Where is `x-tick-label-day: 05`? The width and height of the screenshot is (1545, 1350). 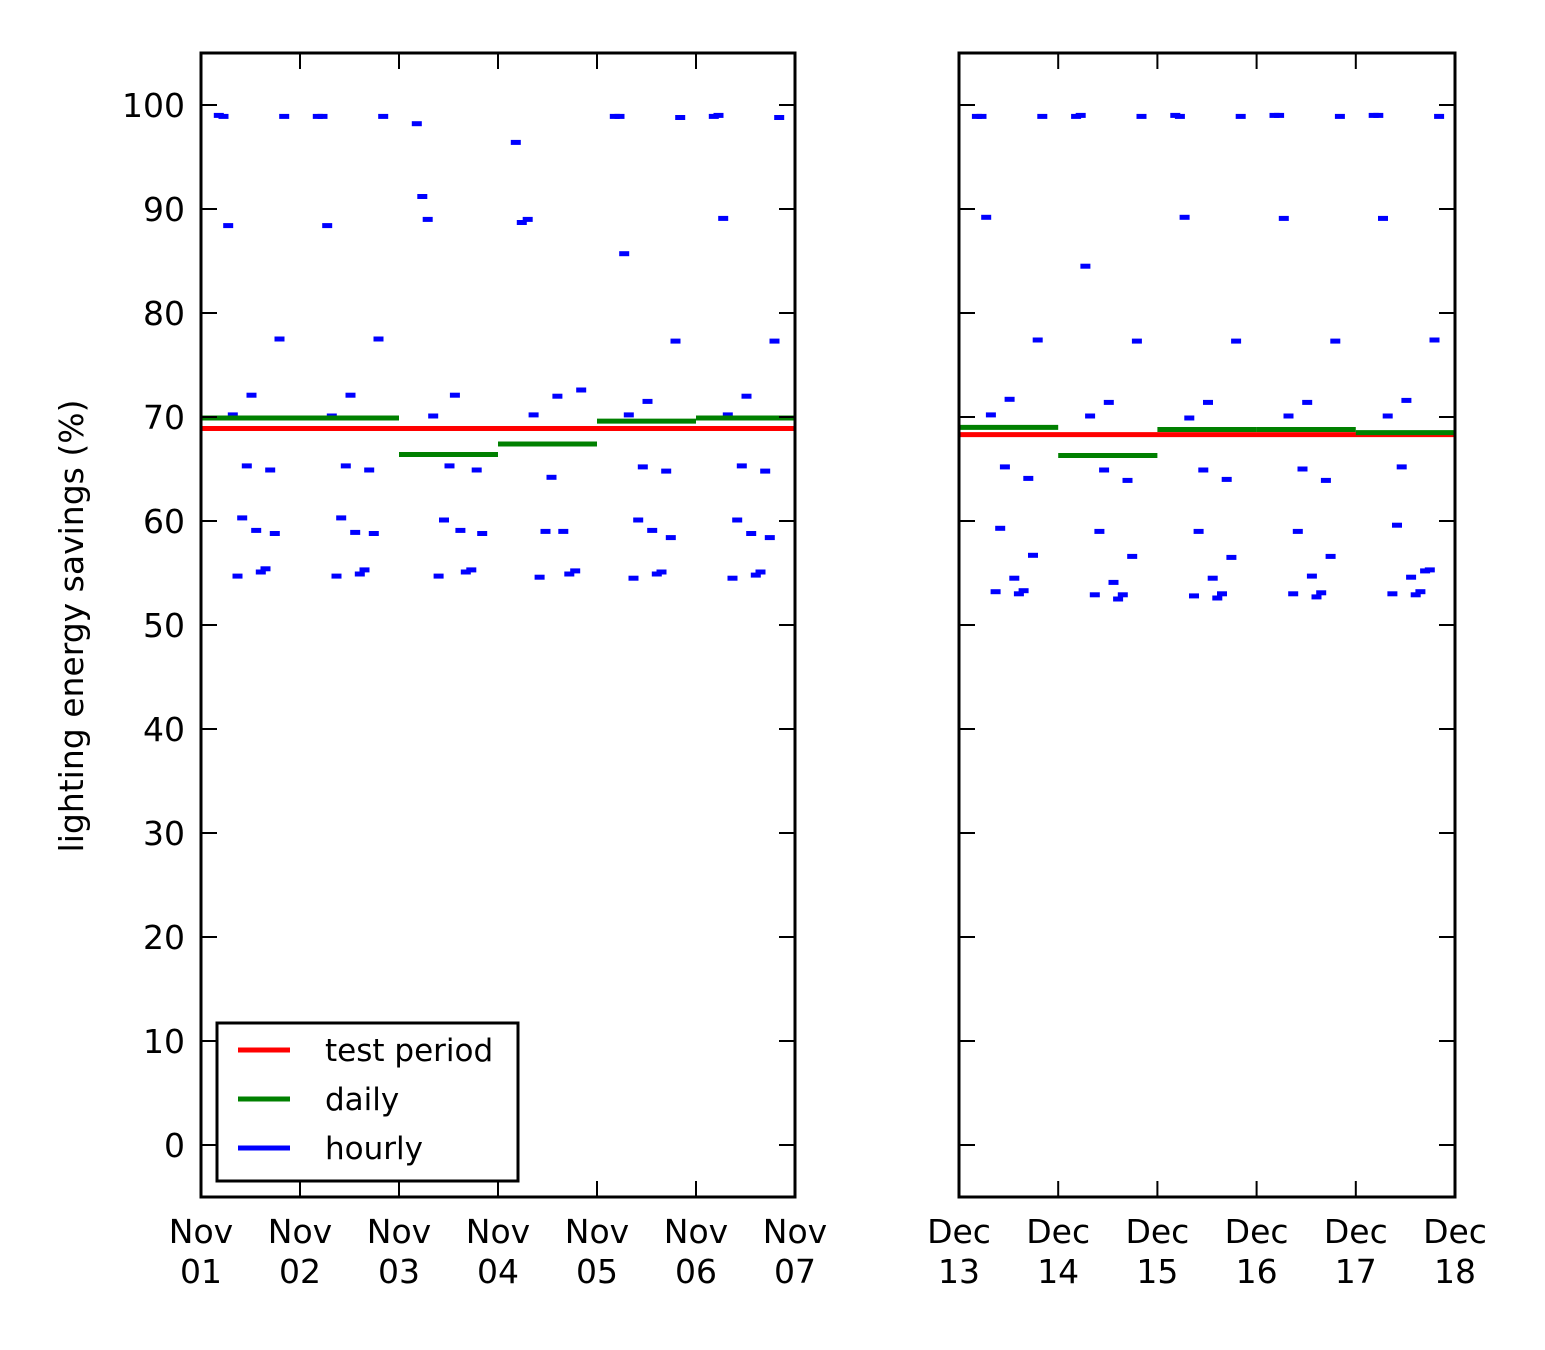
x-tick-label-day: 05 is located at coordinates (597, 1271).